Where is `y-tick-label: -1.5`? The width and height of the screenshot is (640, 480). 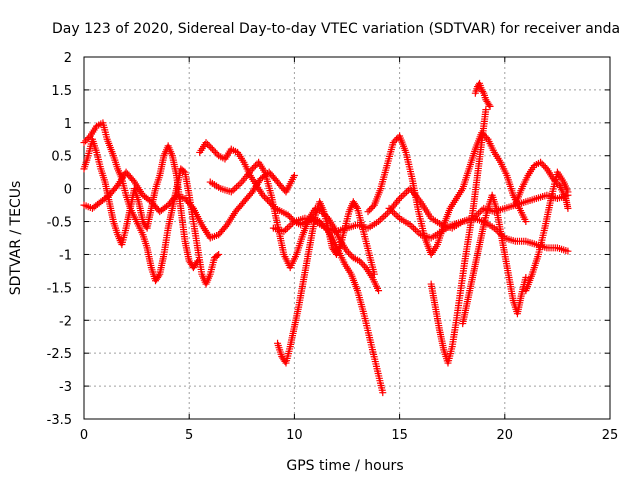
y-tick-label: -1.5 is located at coordinates (59, 288).